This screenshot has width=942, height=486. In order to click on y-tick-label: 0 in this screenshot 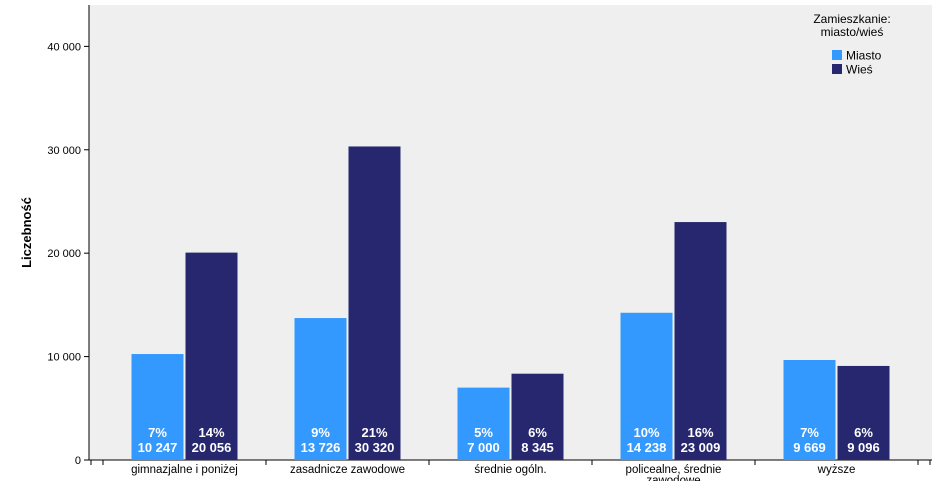, I will do `click(78, 461)`.